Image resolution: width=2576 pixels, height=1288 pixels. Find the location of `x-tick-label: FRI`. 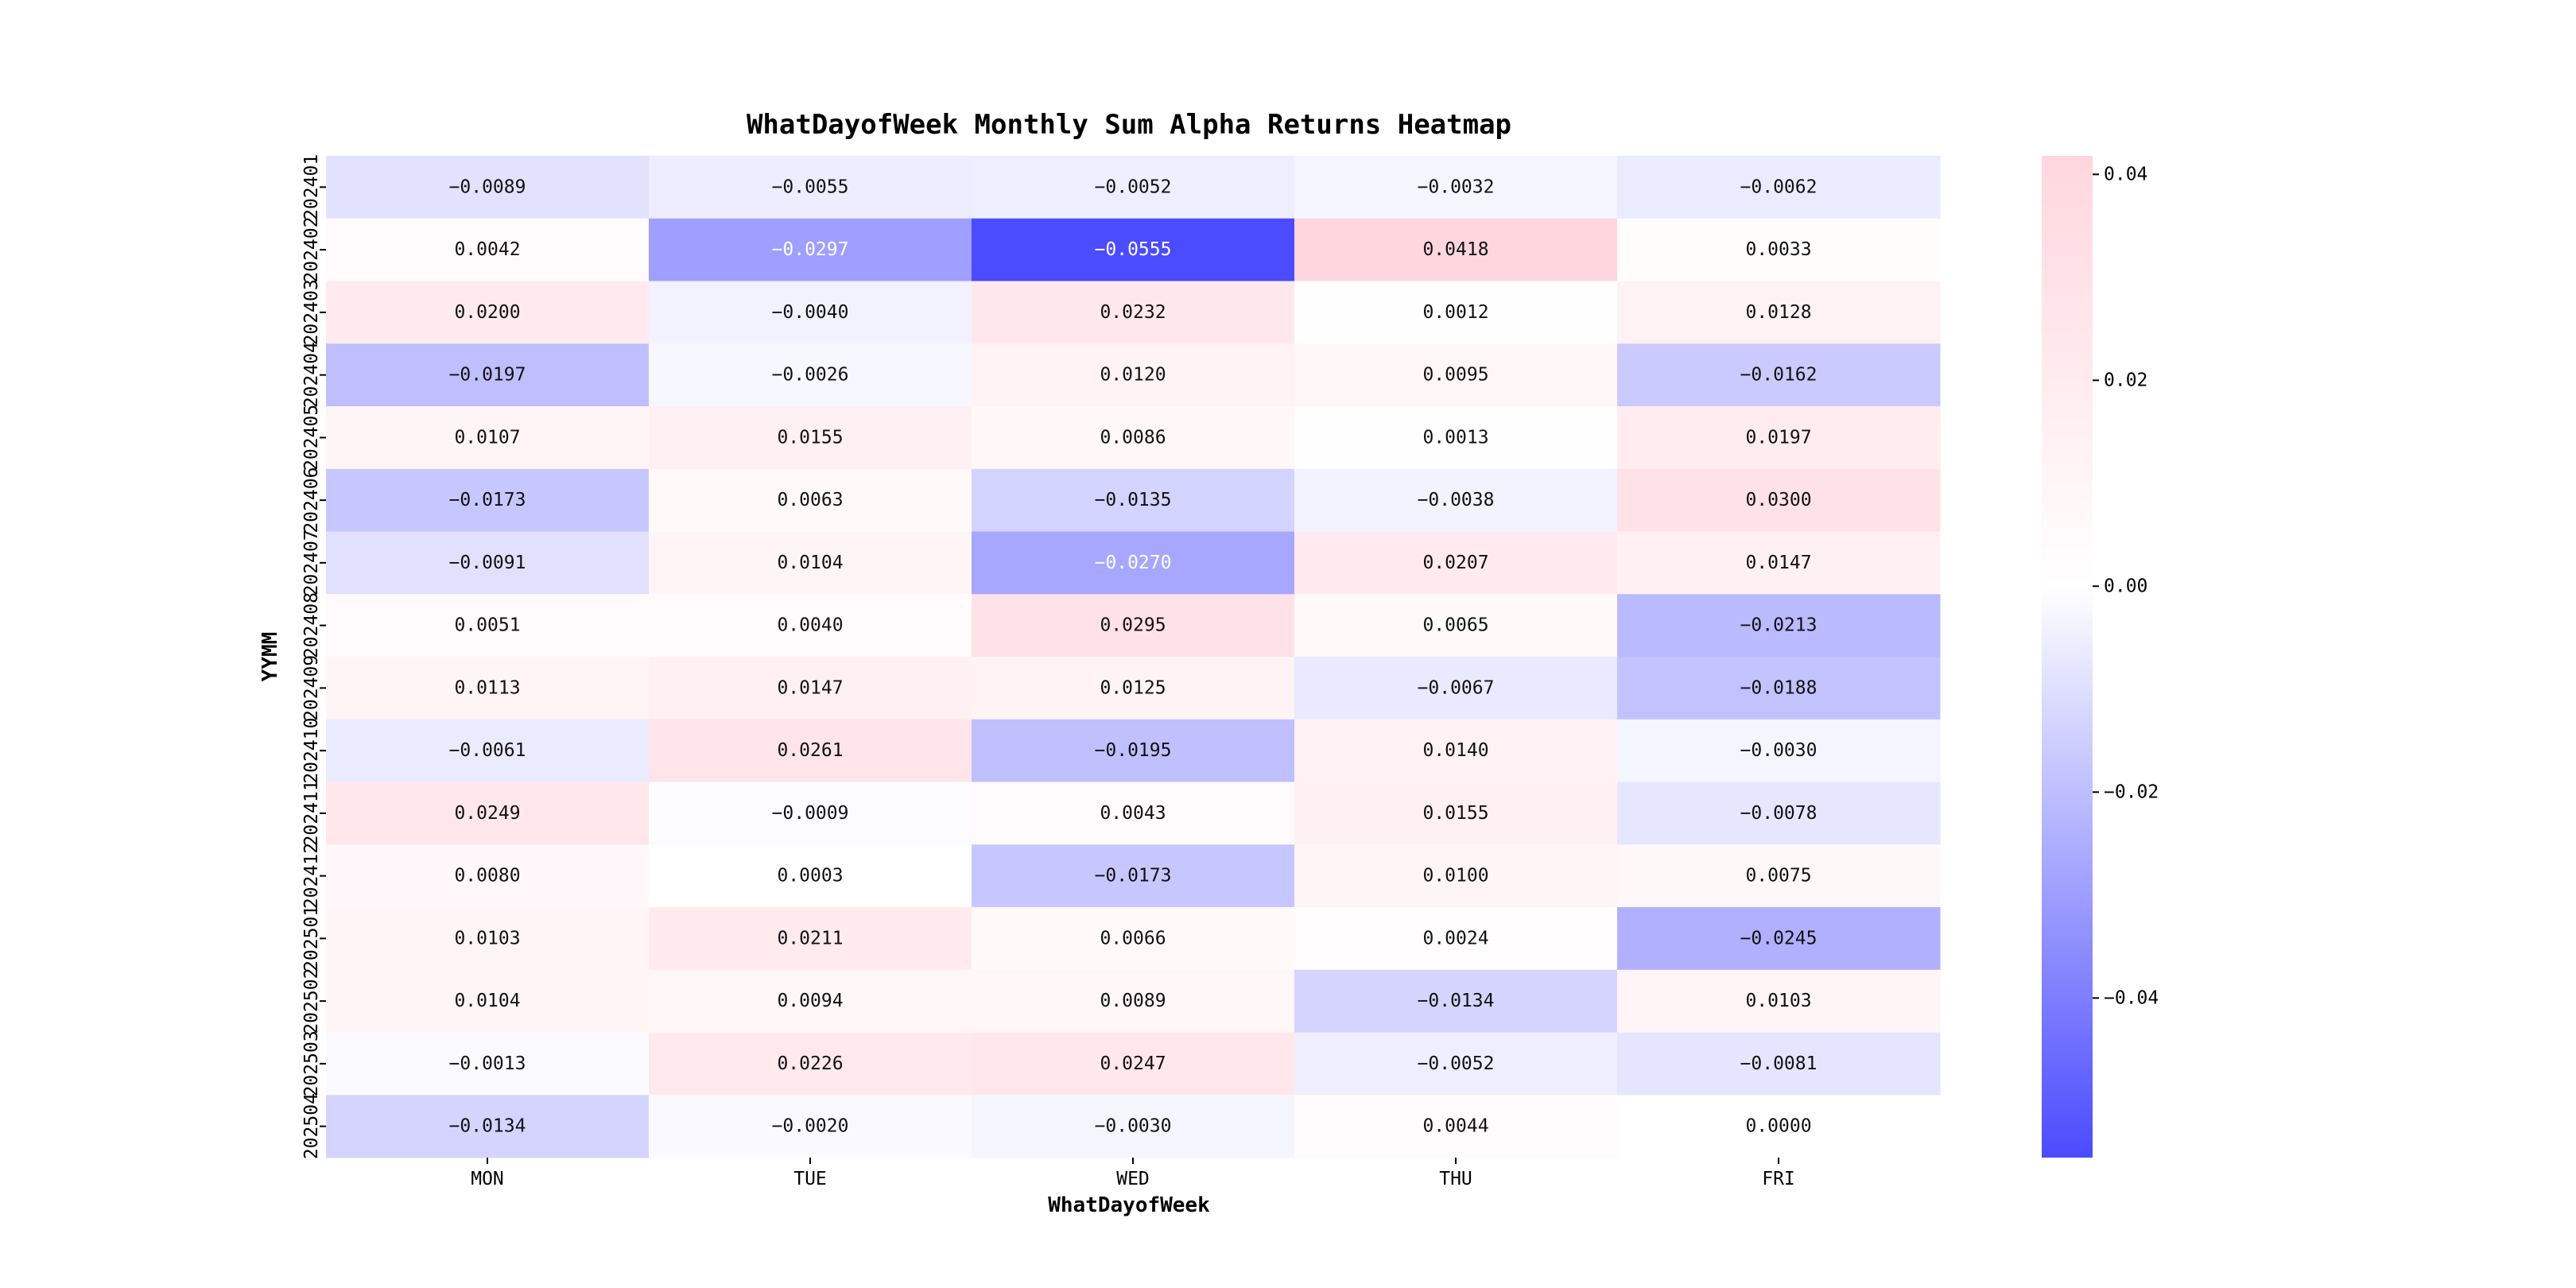

x-tick-label: FRI is located at coordinates (1778, 1179).